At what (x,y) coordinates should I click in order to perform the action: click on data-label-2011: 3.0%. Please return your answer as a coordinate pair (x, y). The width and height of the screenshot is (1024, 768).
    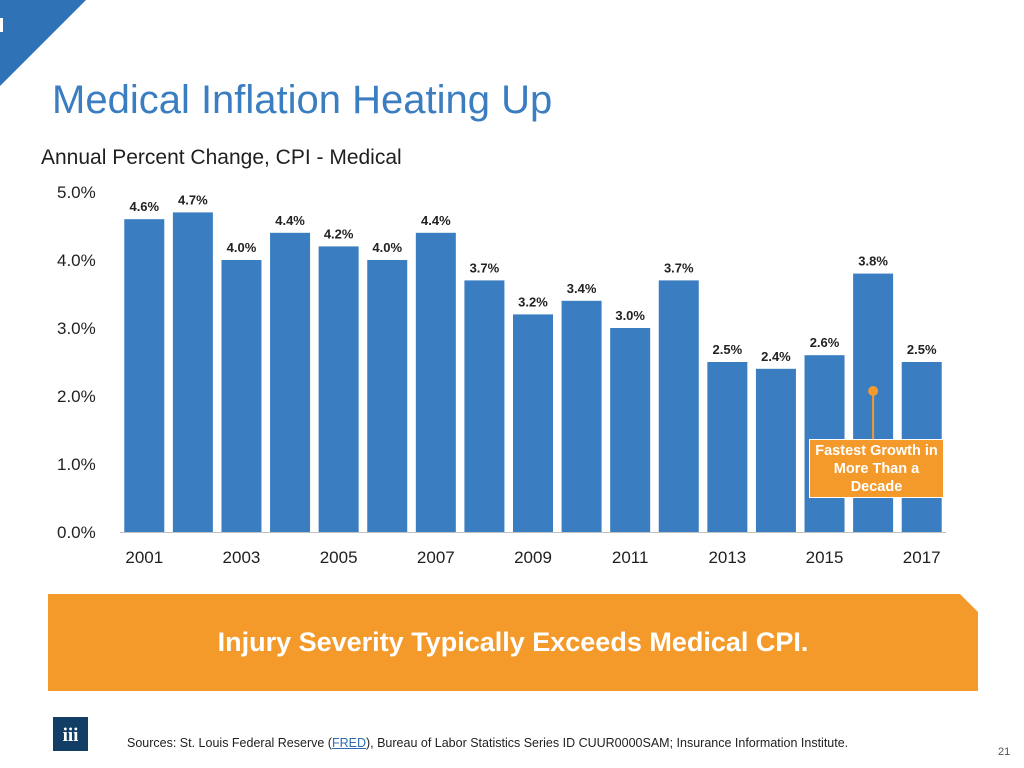
    Looking at the image, I should click on (630, 315).